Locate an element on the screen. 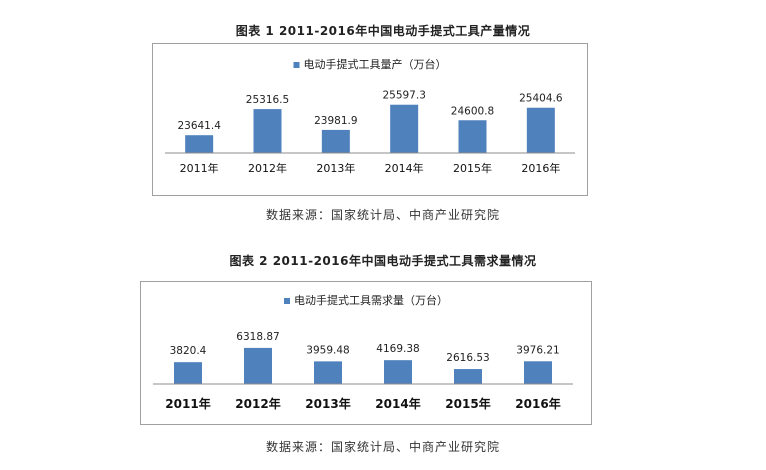 The width and height of the screenshot is (766, 470). chart-2-data-label: 3959.48 is located at coordinates (327, 350).